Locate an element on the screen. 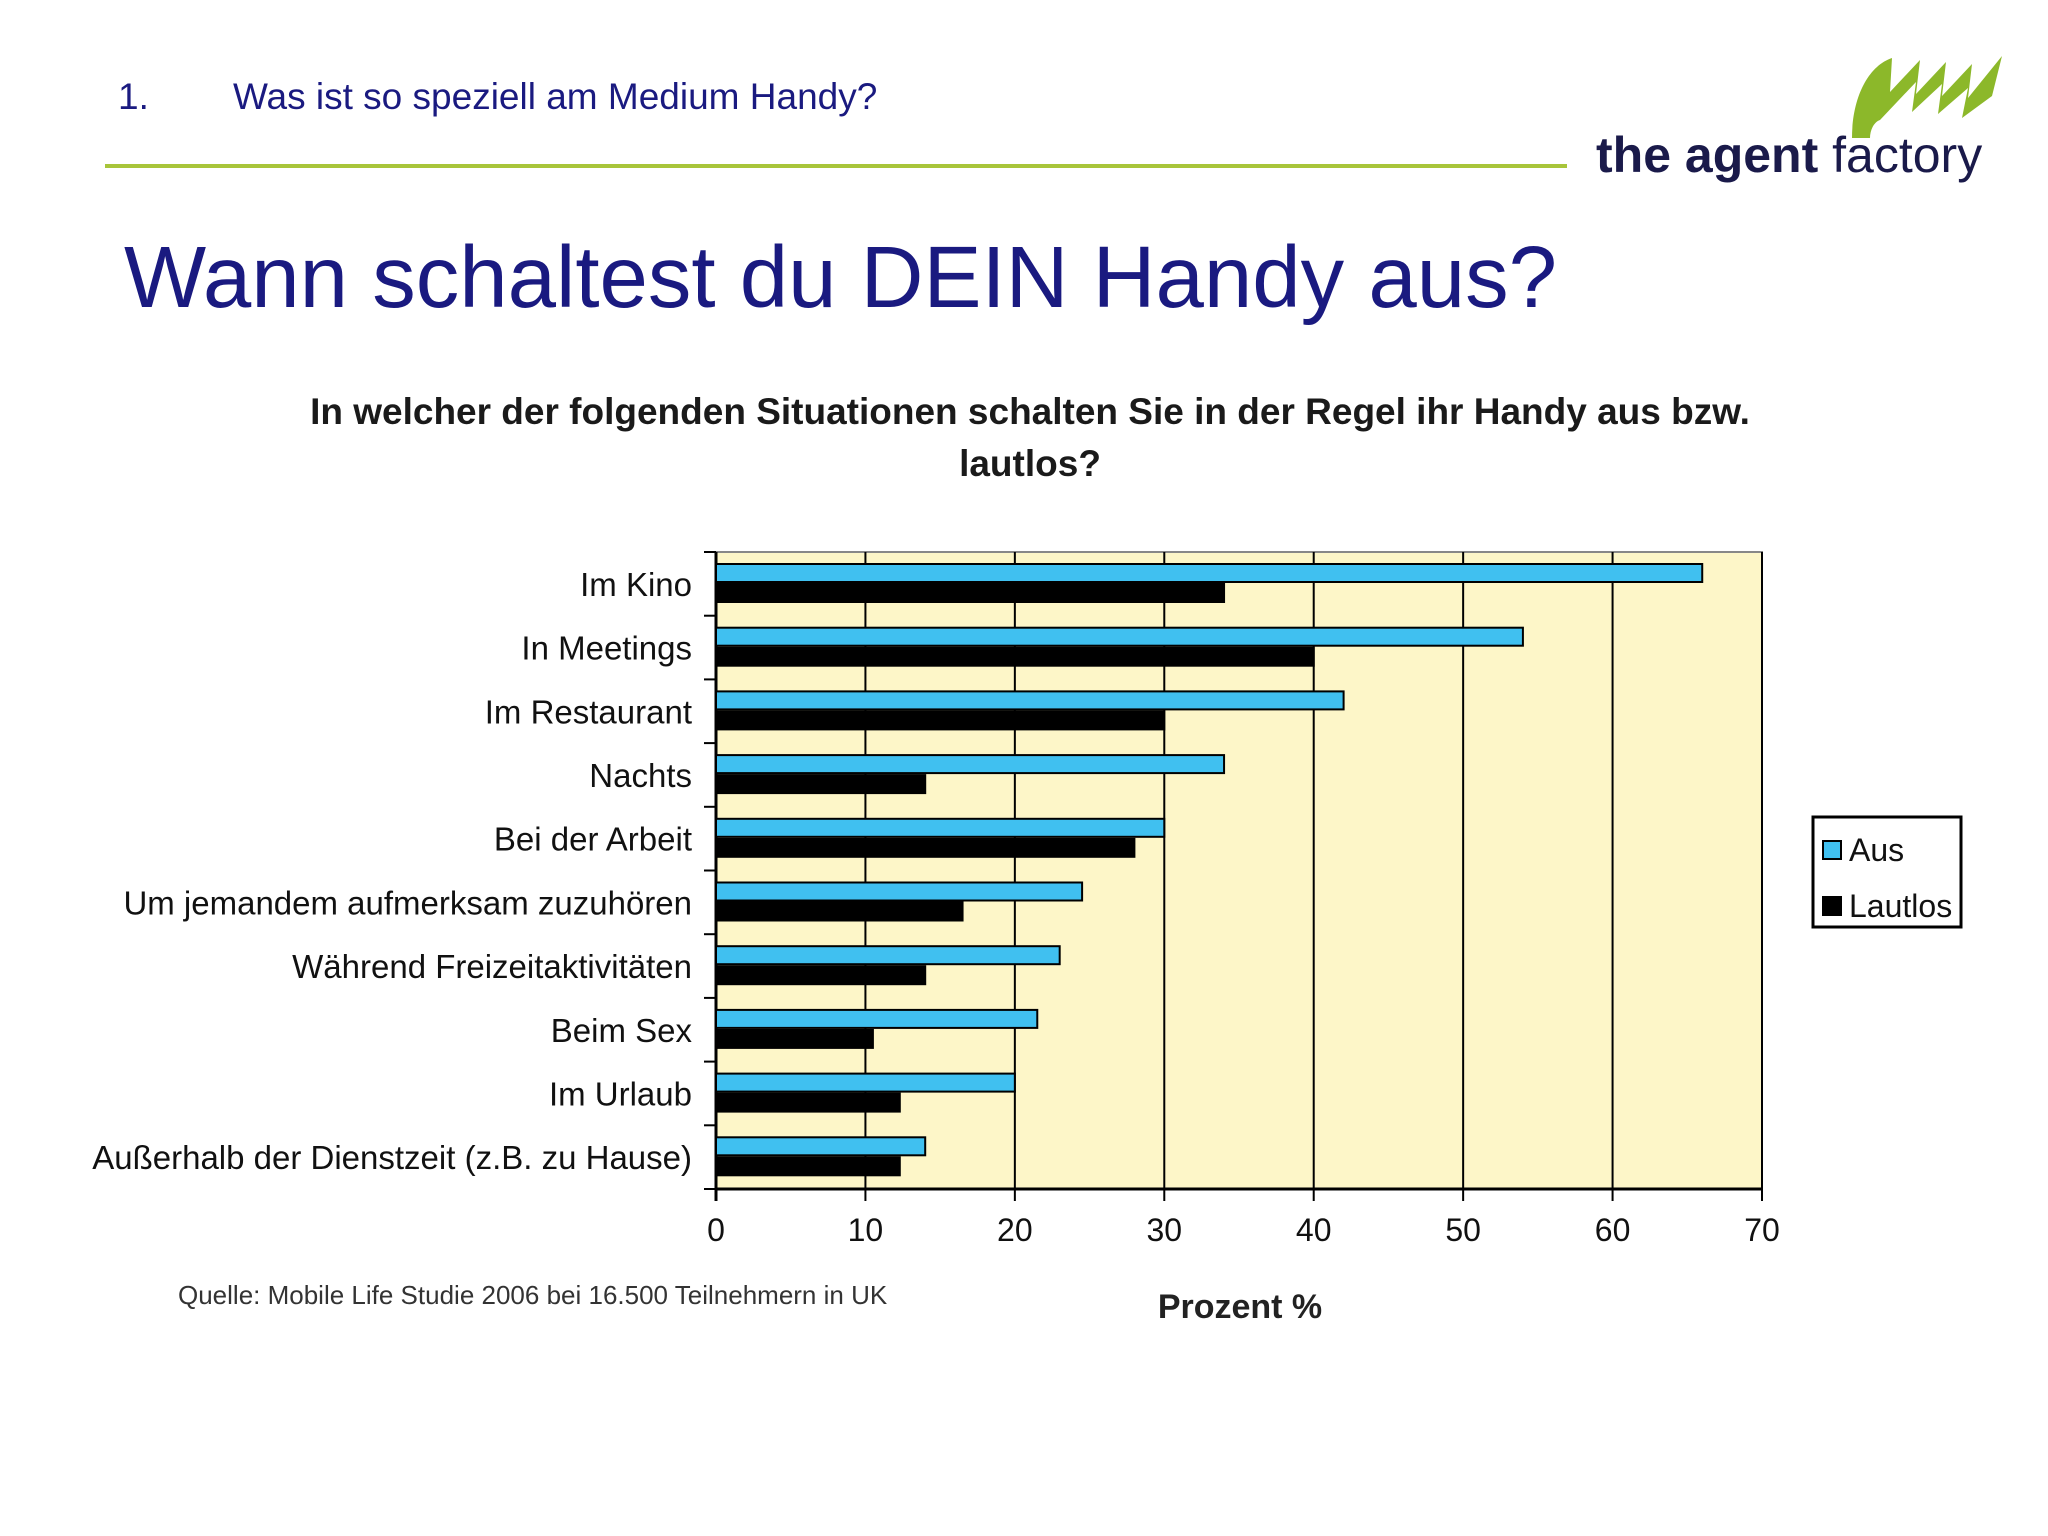  agent-factory-logo-icon is located at coordinates (1927, 97).